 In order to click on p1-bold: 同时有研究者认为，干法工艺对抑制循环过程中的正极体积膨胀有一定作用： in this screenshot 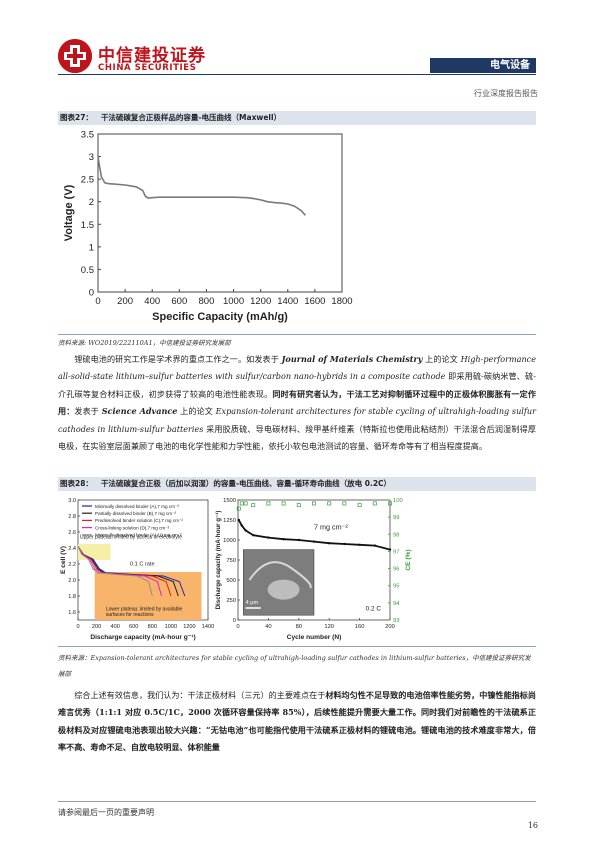, I will do `click(297, 402)`.